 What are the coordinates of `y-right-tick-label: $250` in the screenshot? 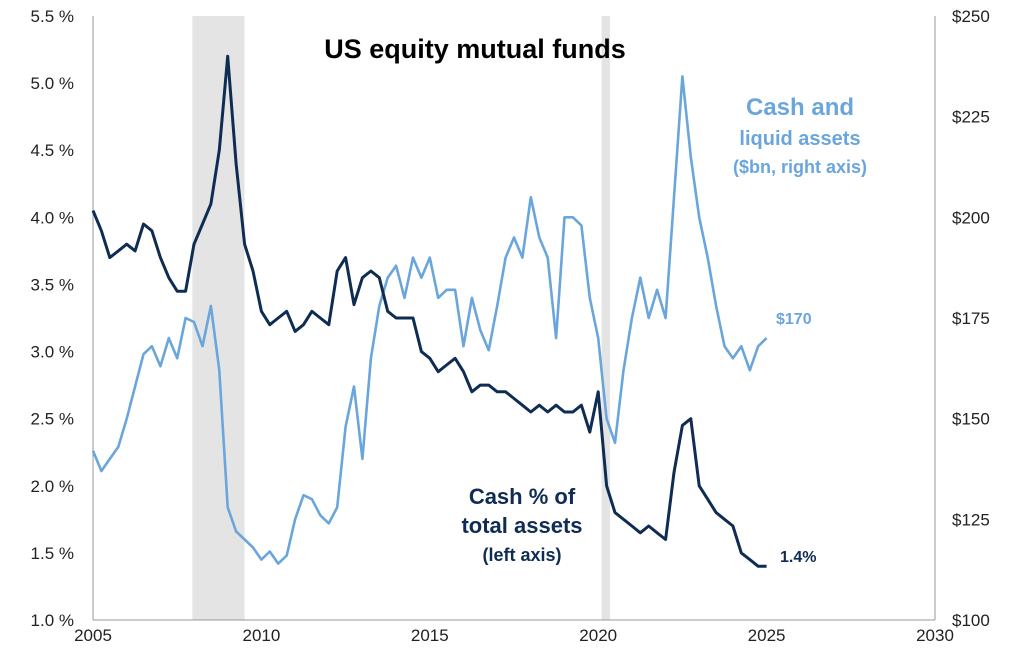 It's located at (971, 16).